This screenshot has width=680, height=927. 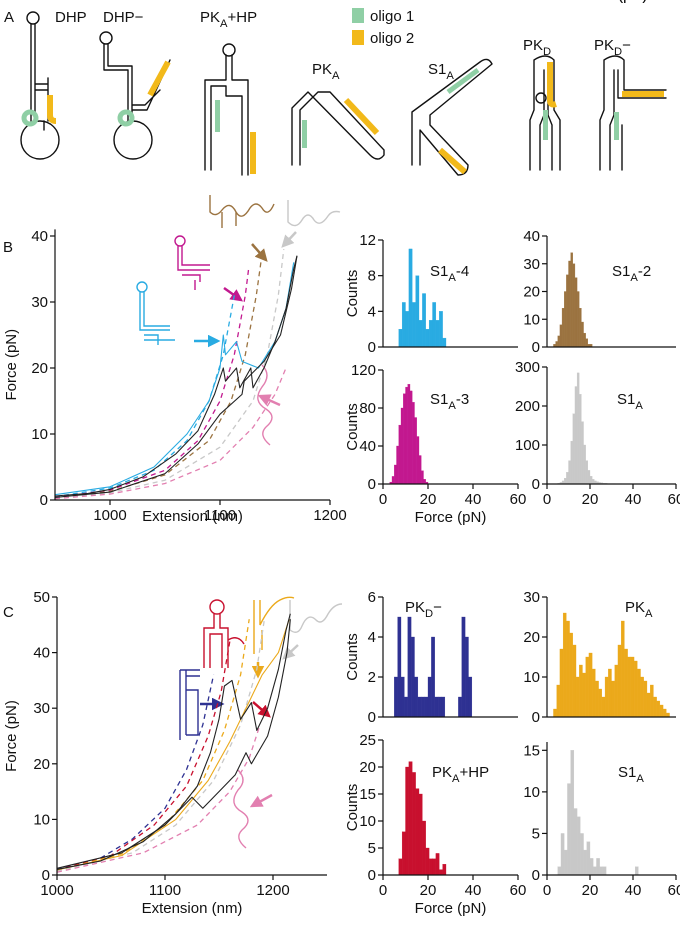 I want to click on panel-letter: C, so click(x=8, y=612).